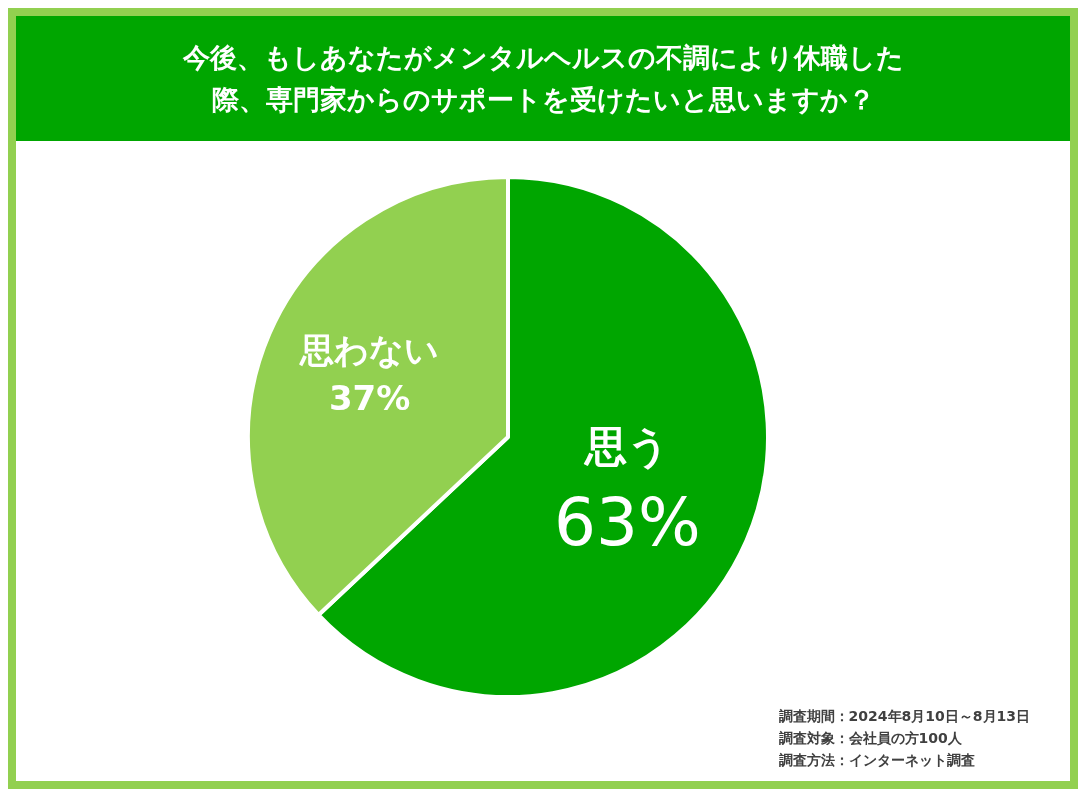 This screenshot has height=797, width=1090. I want to click on data-label: 63%, so click(627, 522).